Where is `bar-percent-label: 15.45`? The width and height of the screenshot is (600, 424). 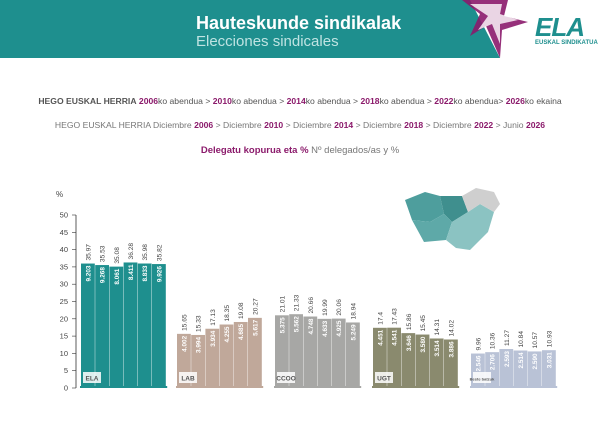
bar-percent-label: 15.45 is located at coordinates (423, 323).